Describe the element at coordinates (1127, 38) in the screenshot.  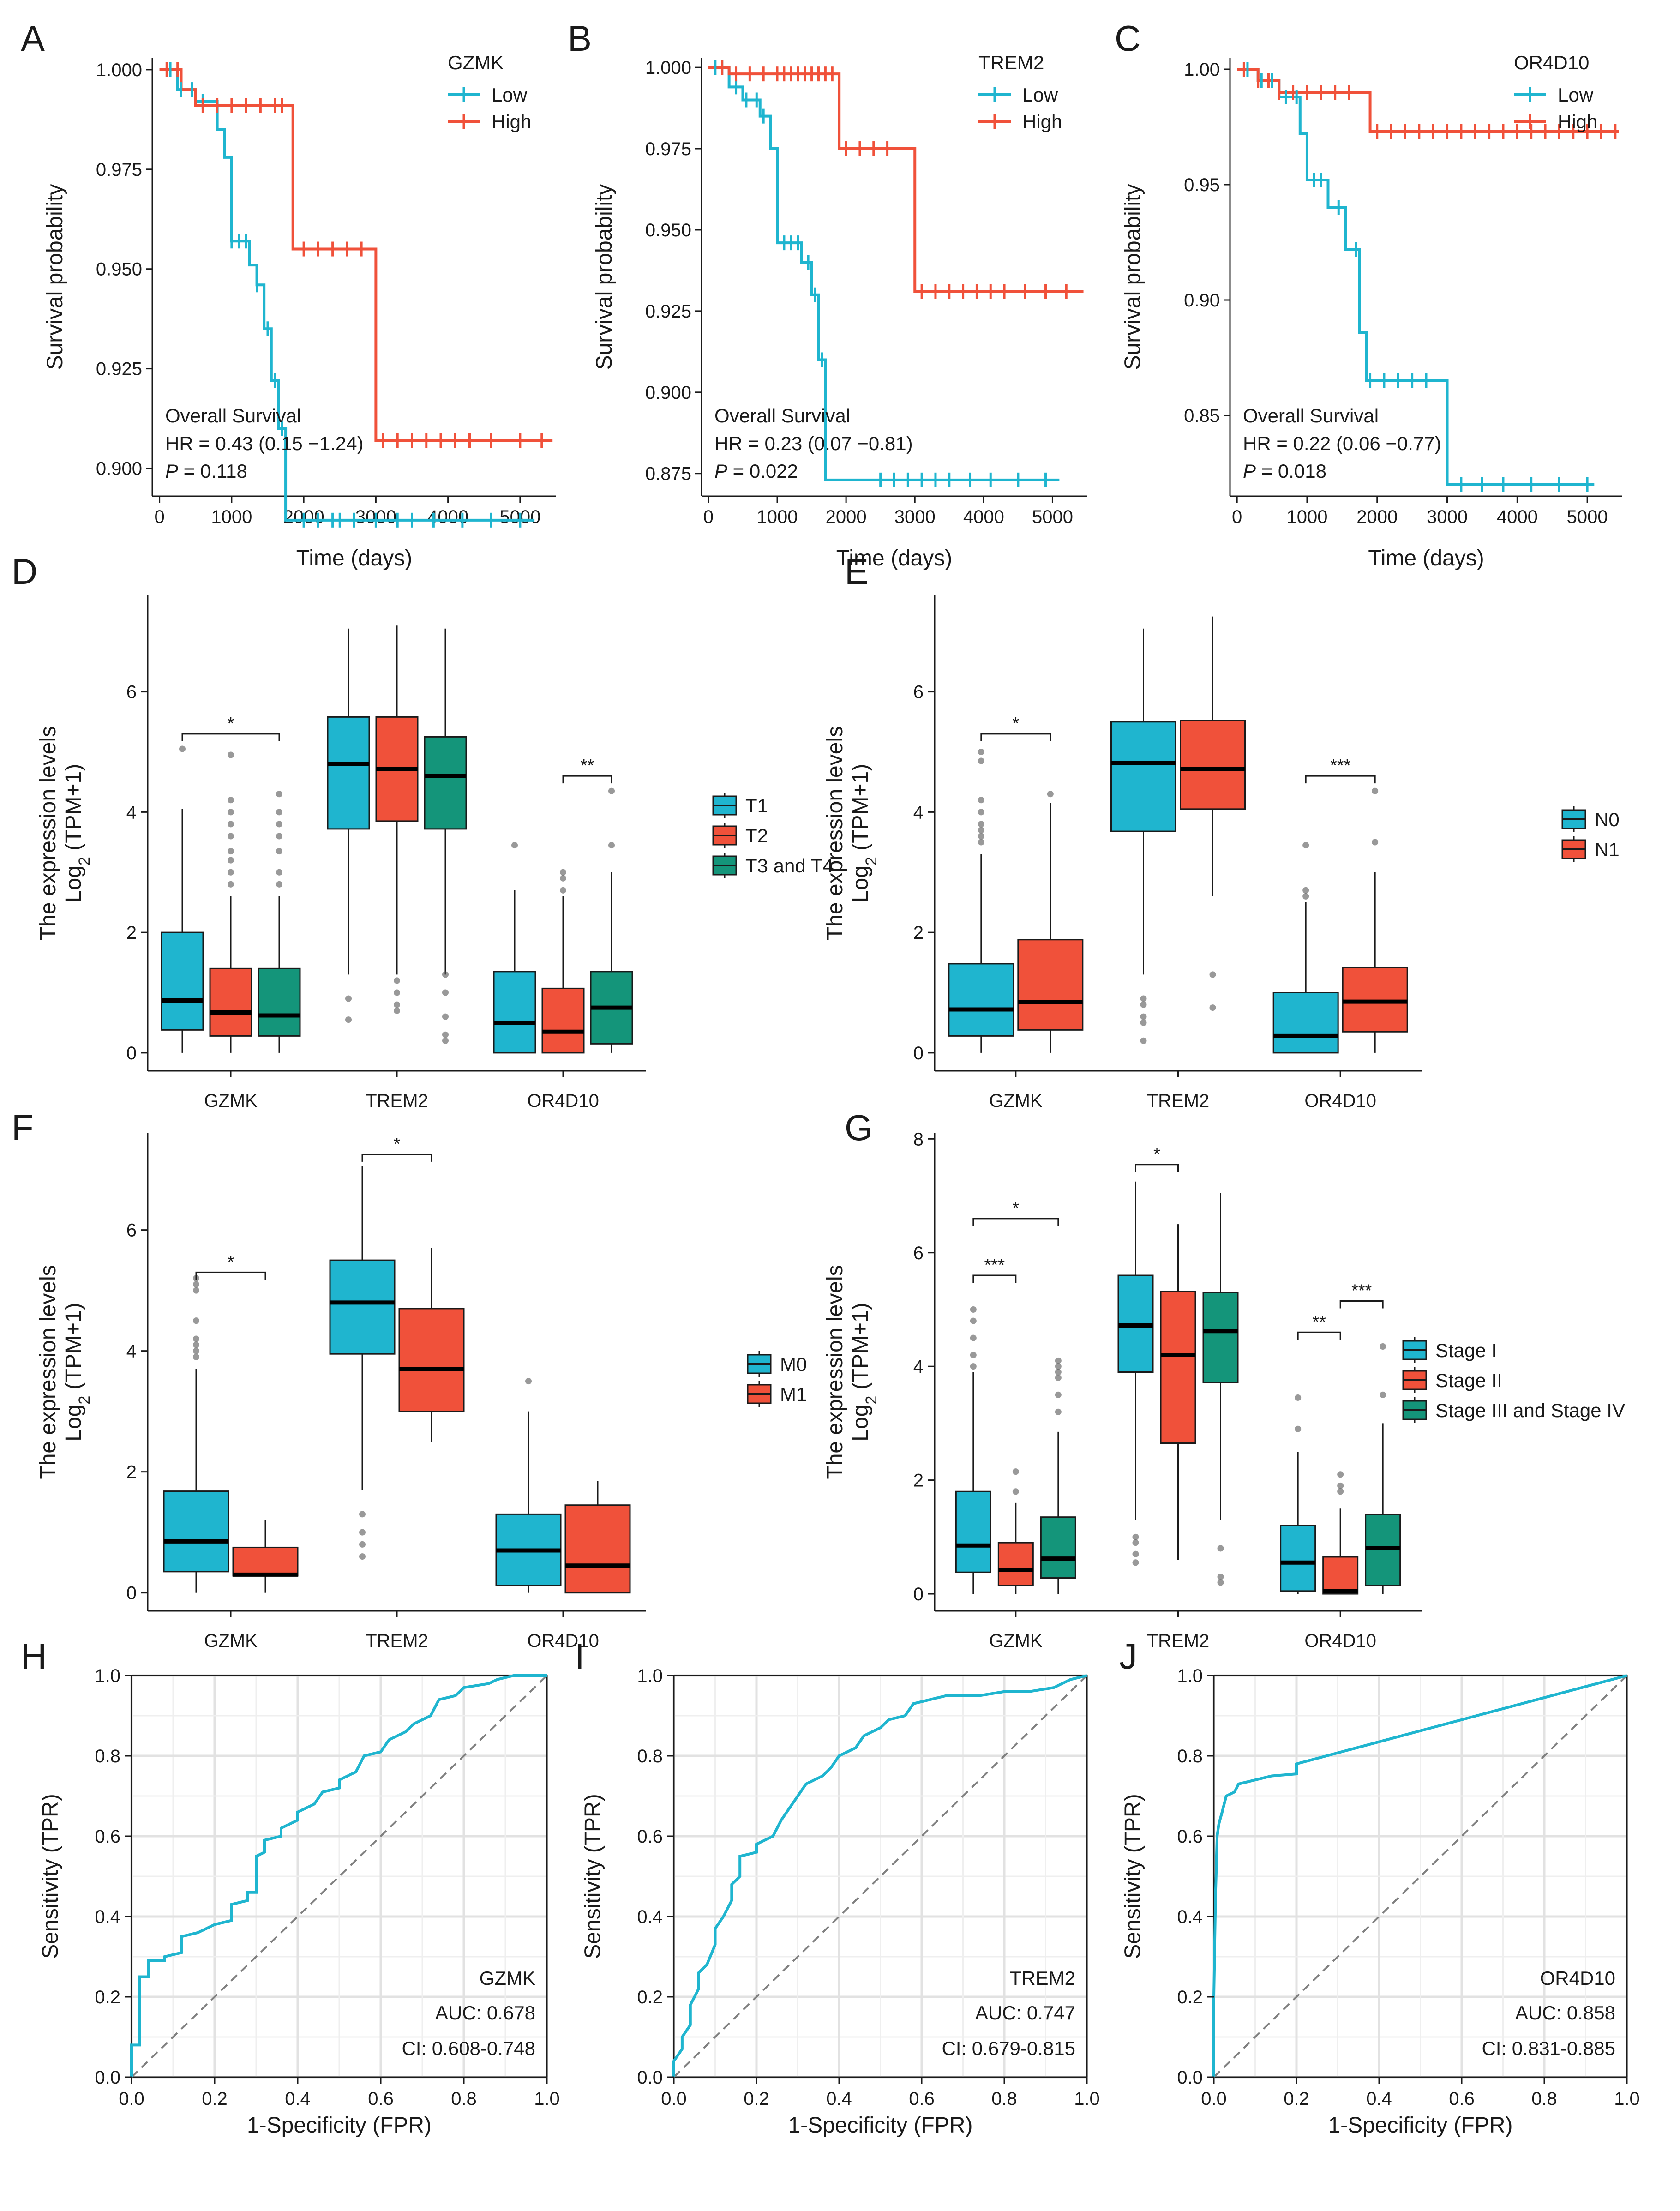
I see `panel-letter: C` at that location.